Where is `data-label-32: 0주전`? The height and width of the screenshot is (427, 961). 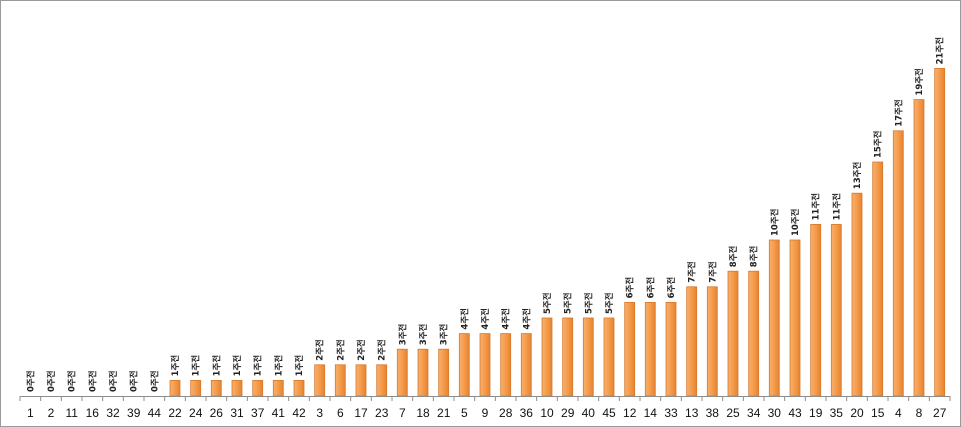 data-label-32: 0주전 is located at coordinates (113, 381).